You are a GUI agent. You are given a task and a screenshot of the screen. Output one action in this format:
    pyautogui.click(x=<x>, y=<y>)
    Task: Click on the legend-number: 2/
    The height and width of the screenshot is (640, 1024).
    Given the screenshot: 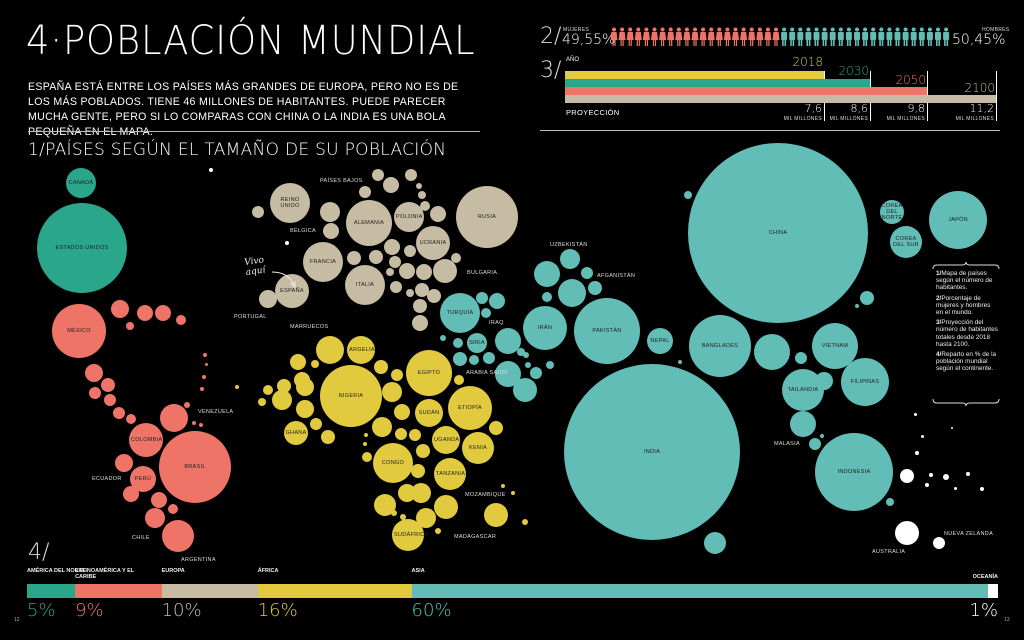 What is the action you would take?
    pyautogui.click(x=939, y=298)
    